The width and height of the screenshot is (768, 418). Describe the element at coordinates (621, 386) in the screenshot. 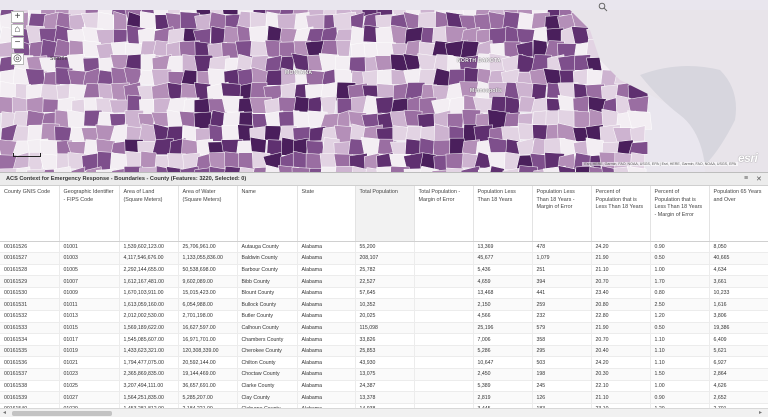

I see `table-cell: 22.10` at that location.